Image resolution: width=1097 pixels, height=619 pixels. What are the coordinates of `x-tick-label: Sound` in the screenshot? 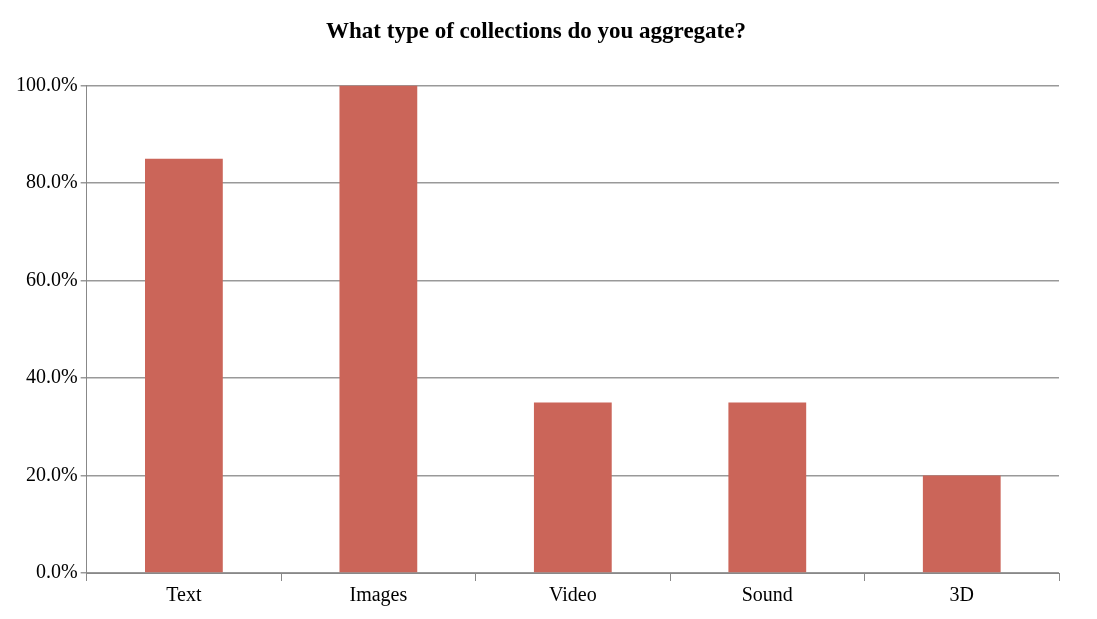 It's located at (767, 594).